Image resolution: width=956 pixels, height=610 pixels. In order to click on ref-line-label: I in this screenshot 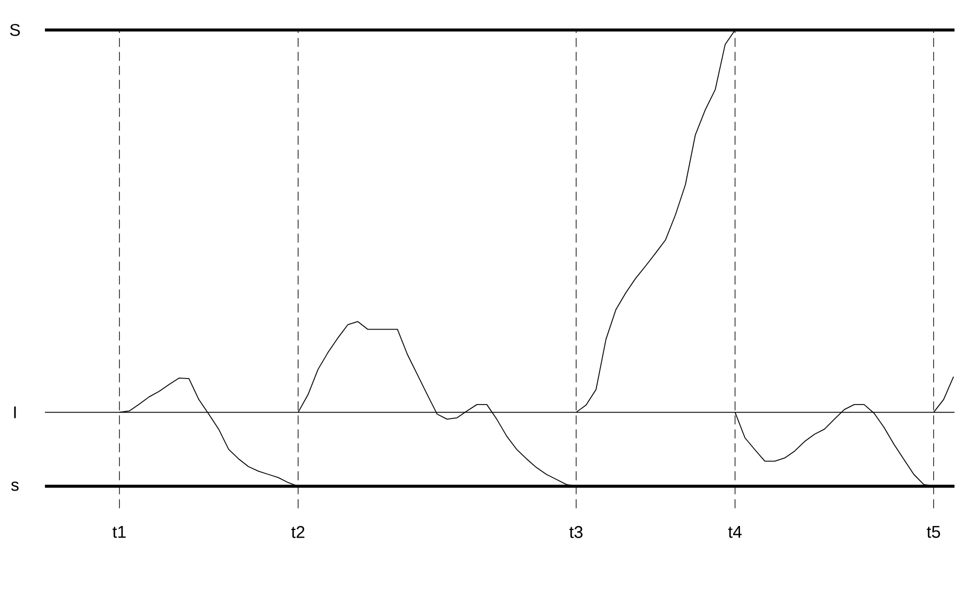, I will do `click(15, 412)`.